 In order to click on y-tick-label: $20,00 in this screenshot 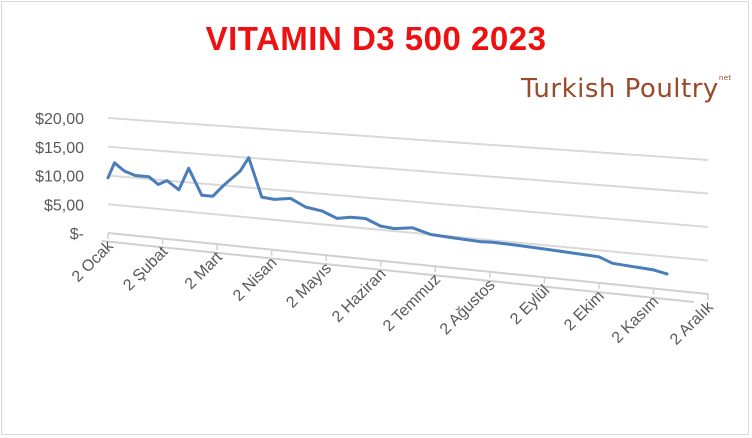, I will do `click(59, 119)`.